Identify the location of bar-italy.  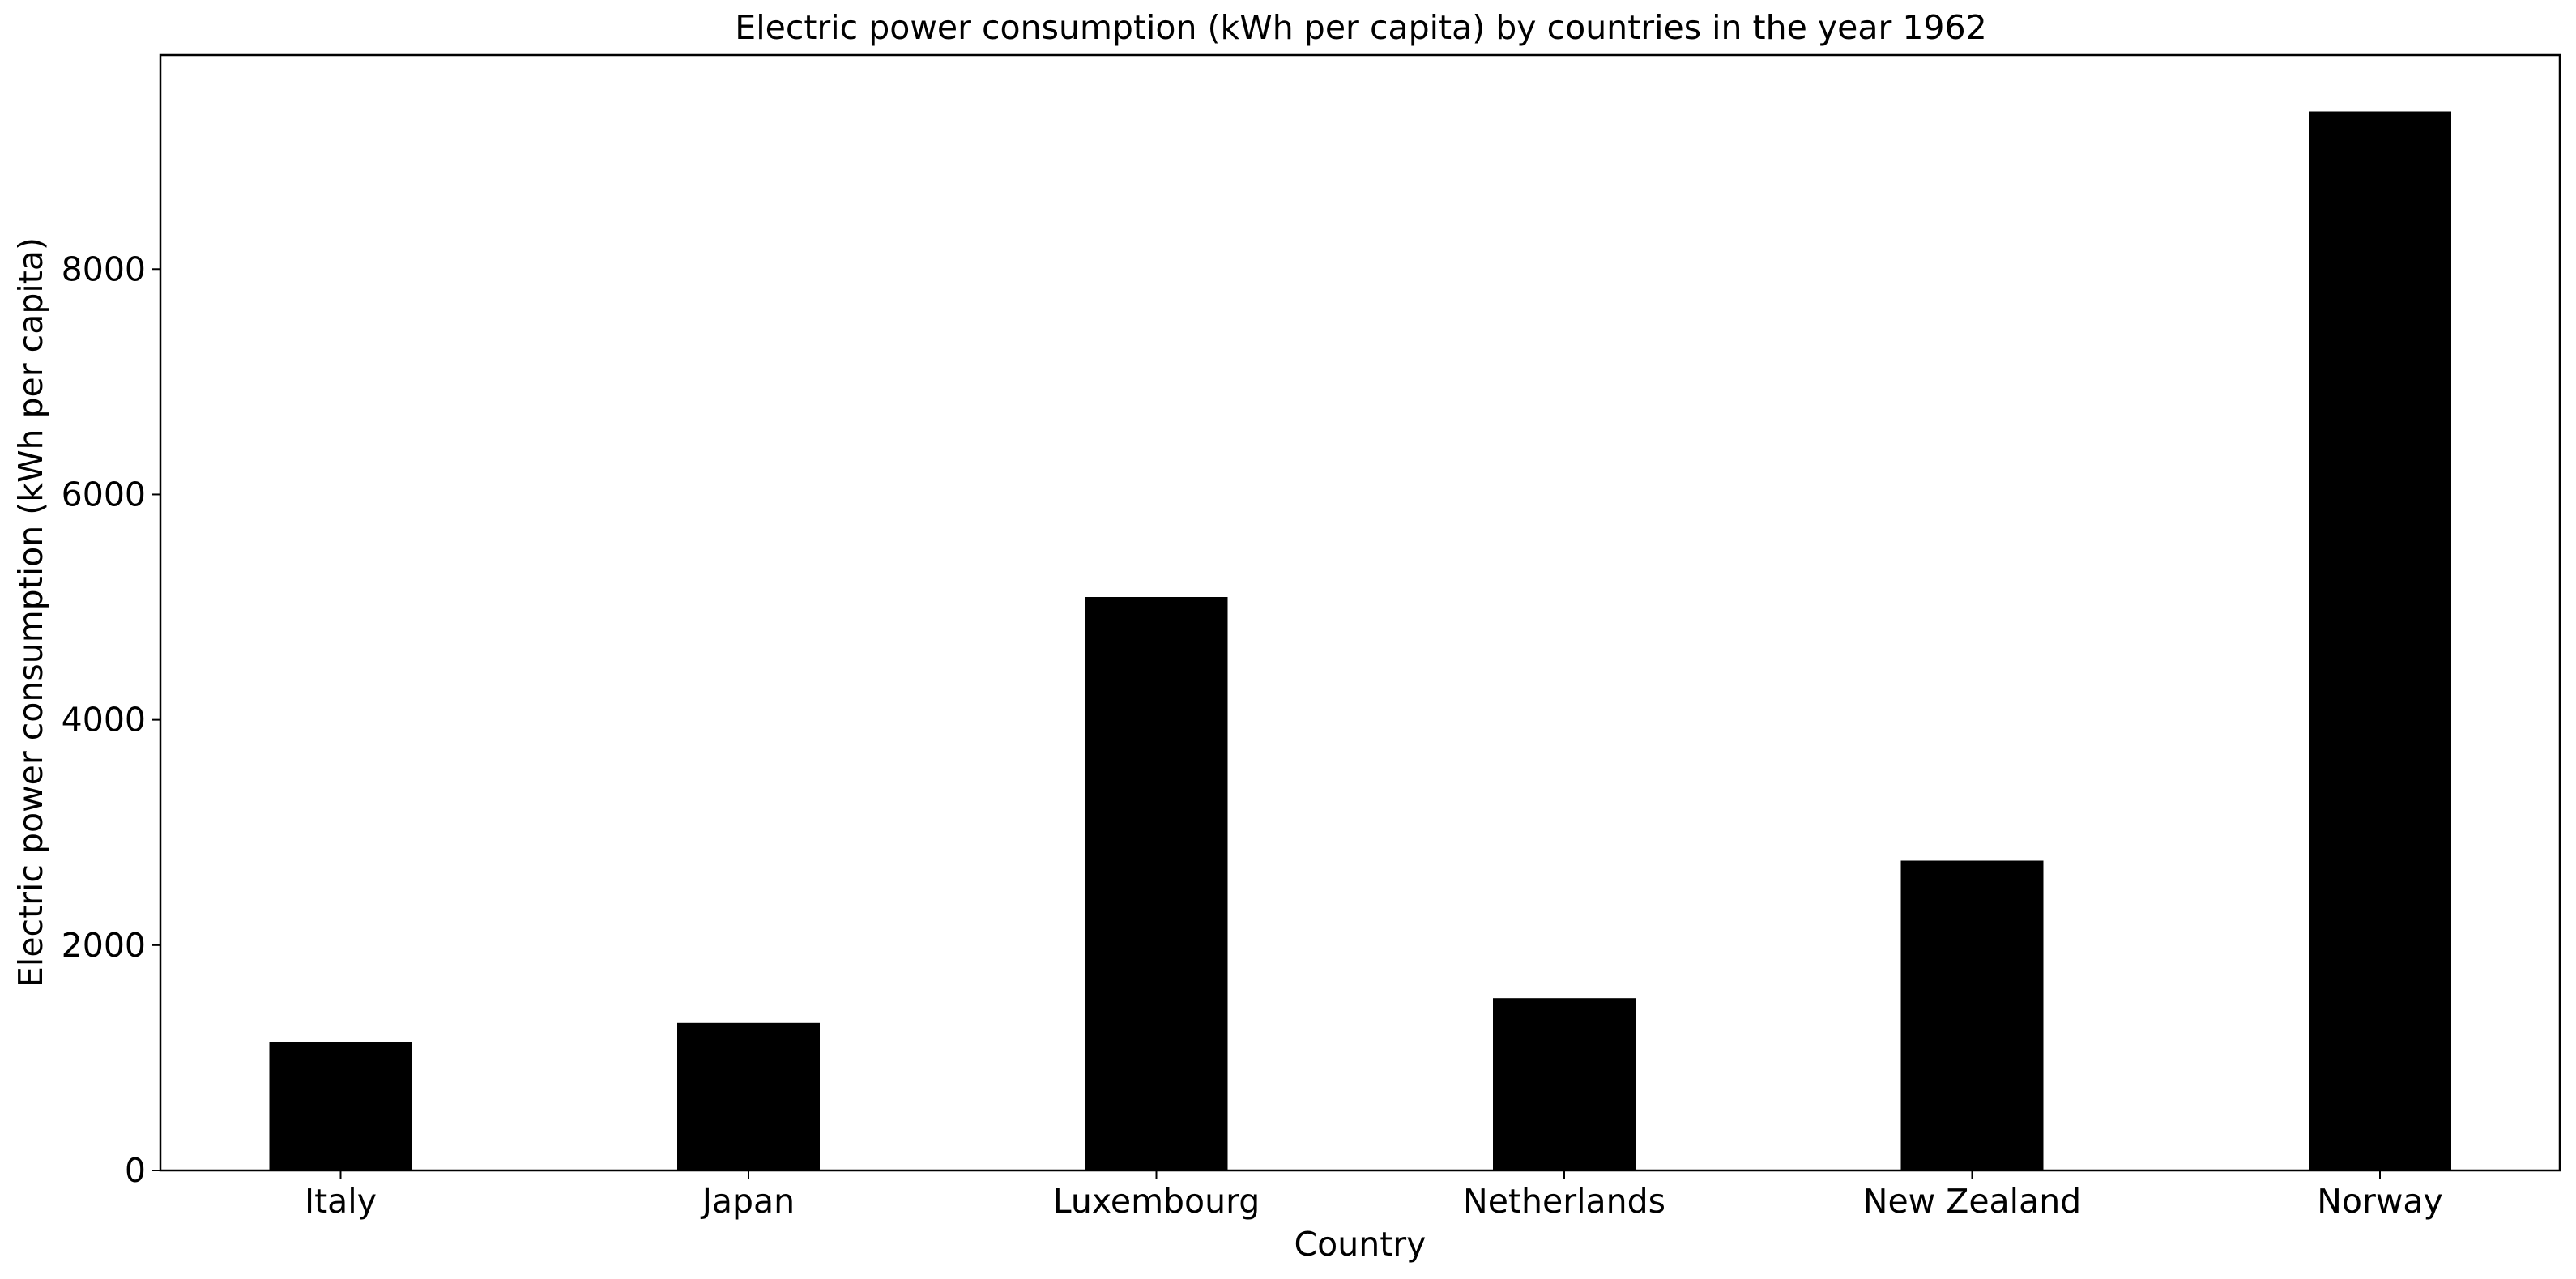
(341, 1106).